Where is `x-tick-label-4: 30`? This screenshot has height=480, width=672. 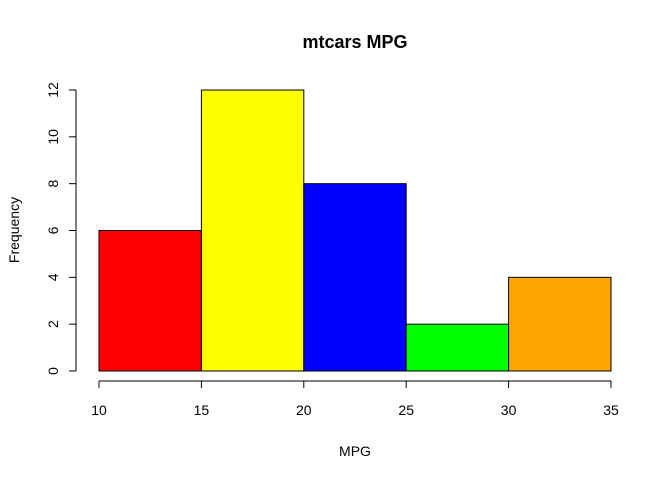
x-tick-label-4: 30 is located at coordinates (509, 410).